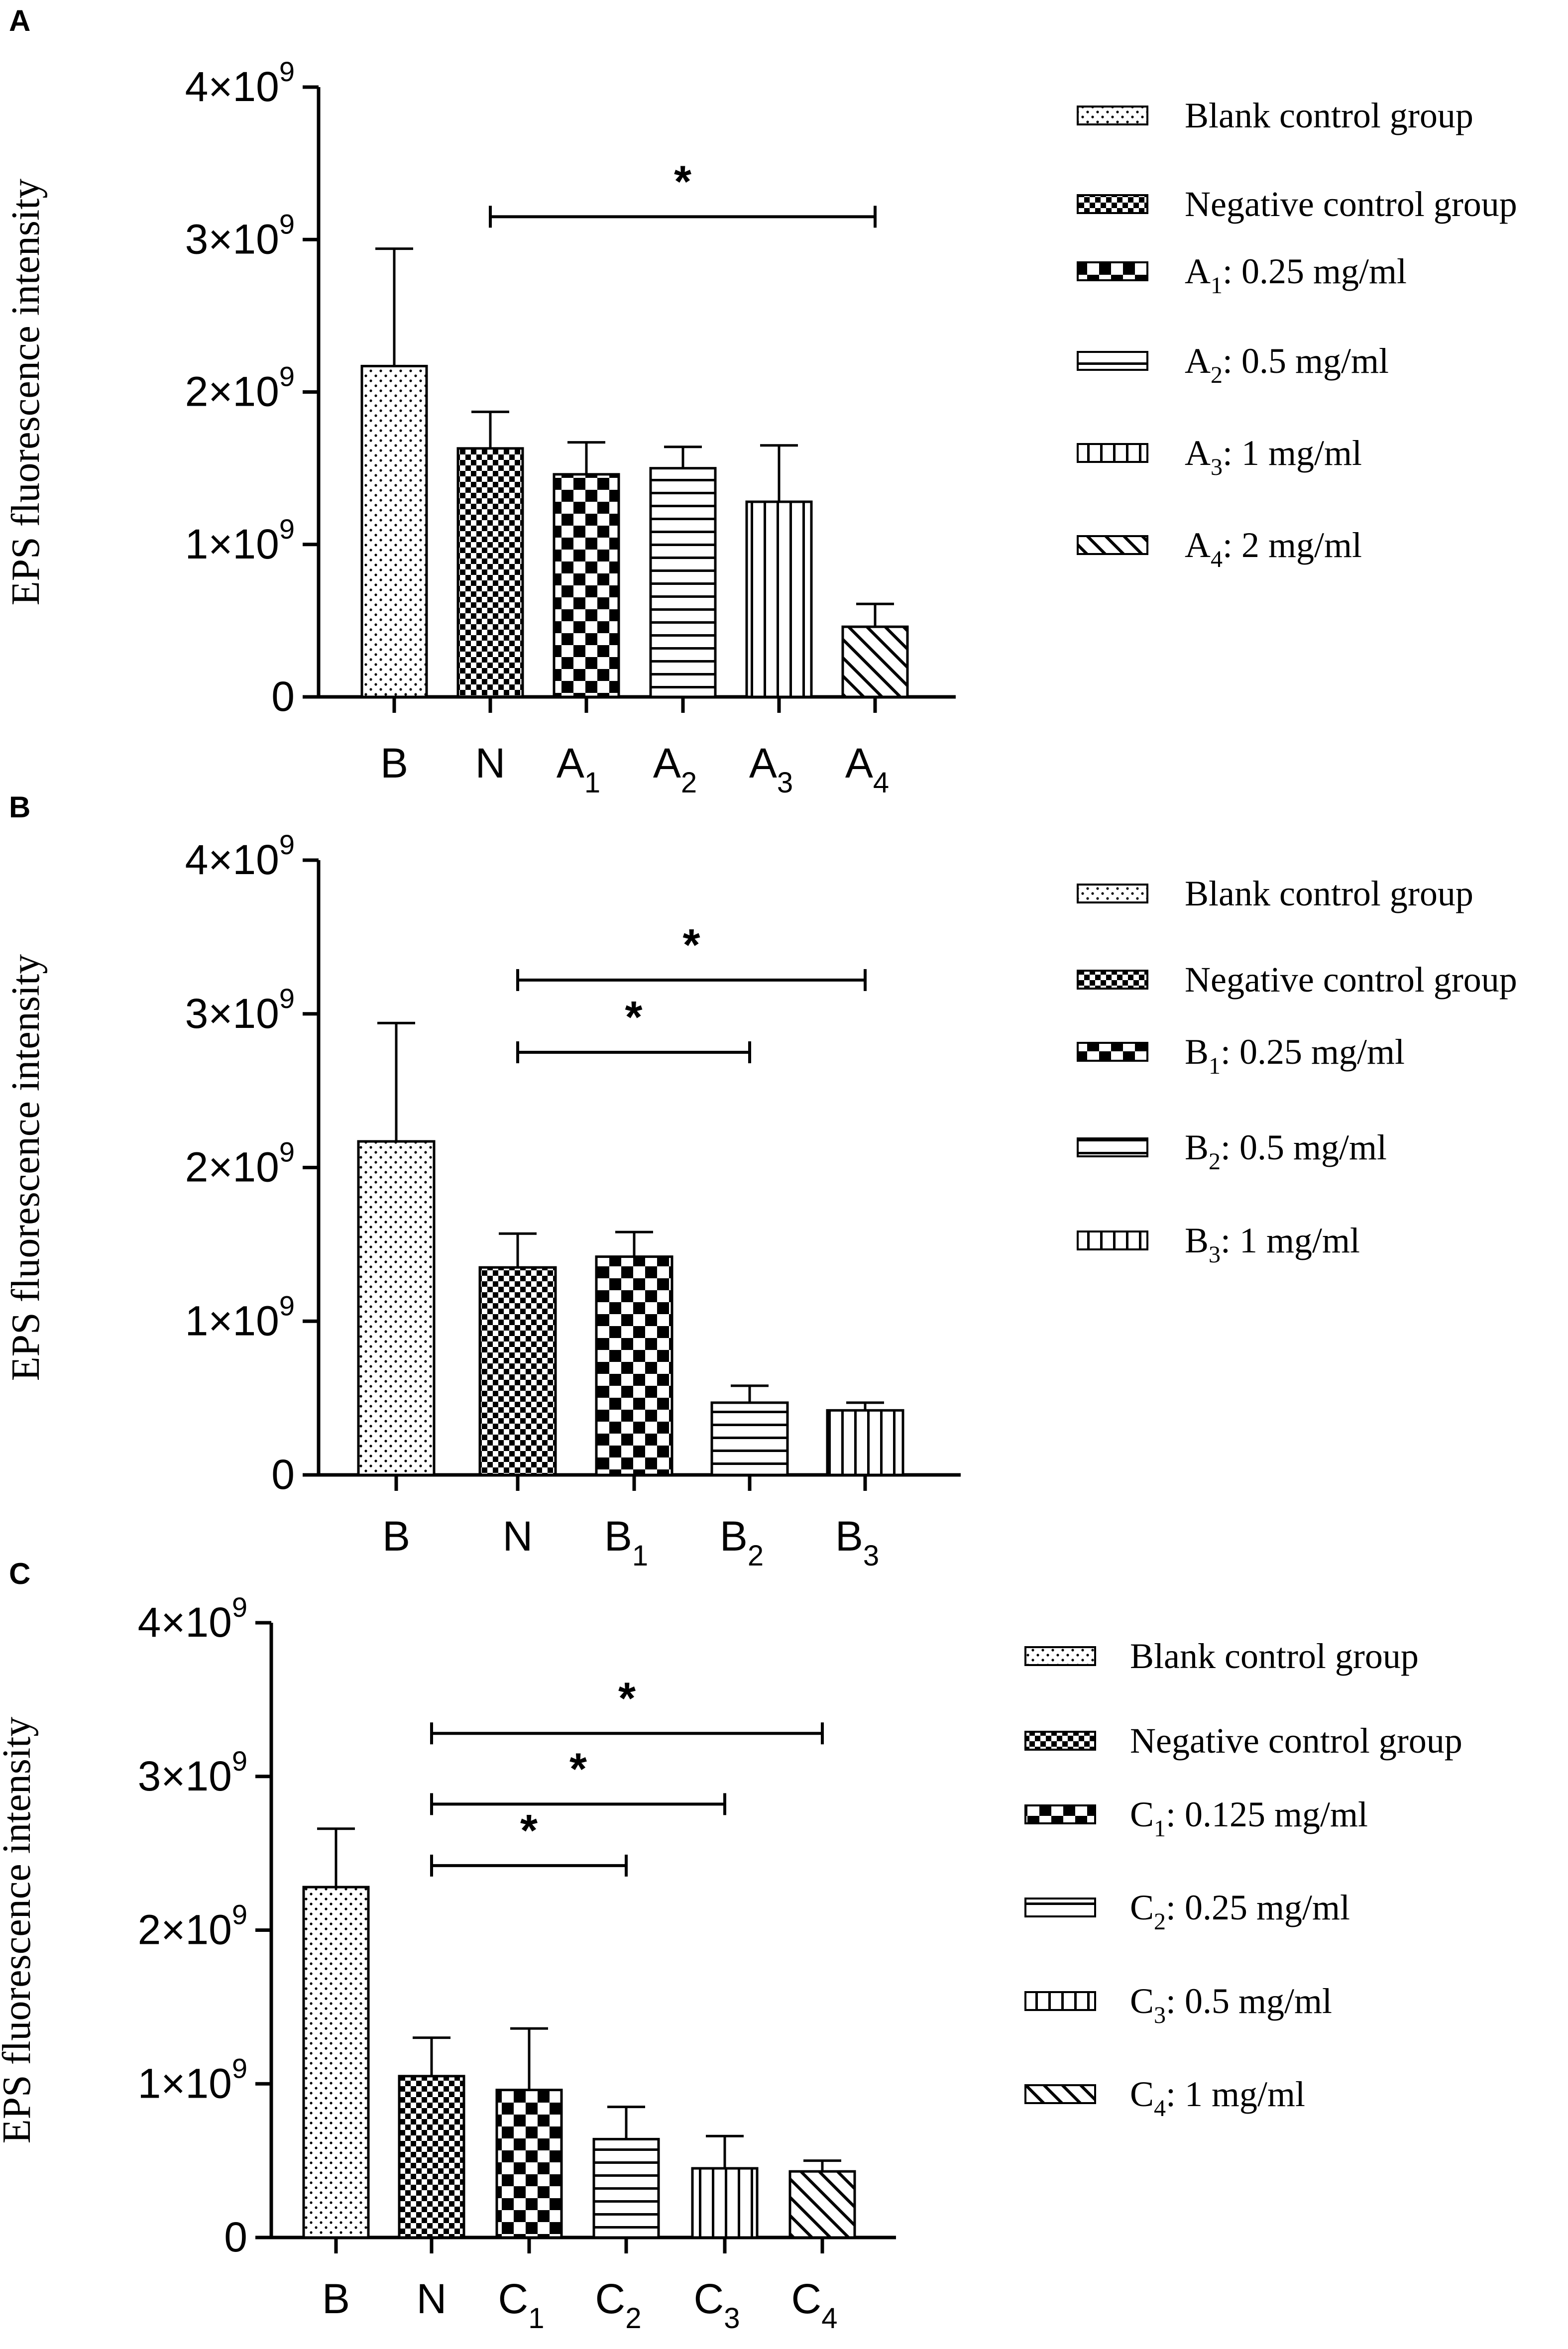 This screenshot has height=2349, width=1568. What do you see at coordinates (19, 807) in the screenshot?
I see `panel-letter: B` at bounding box center [19, 807].